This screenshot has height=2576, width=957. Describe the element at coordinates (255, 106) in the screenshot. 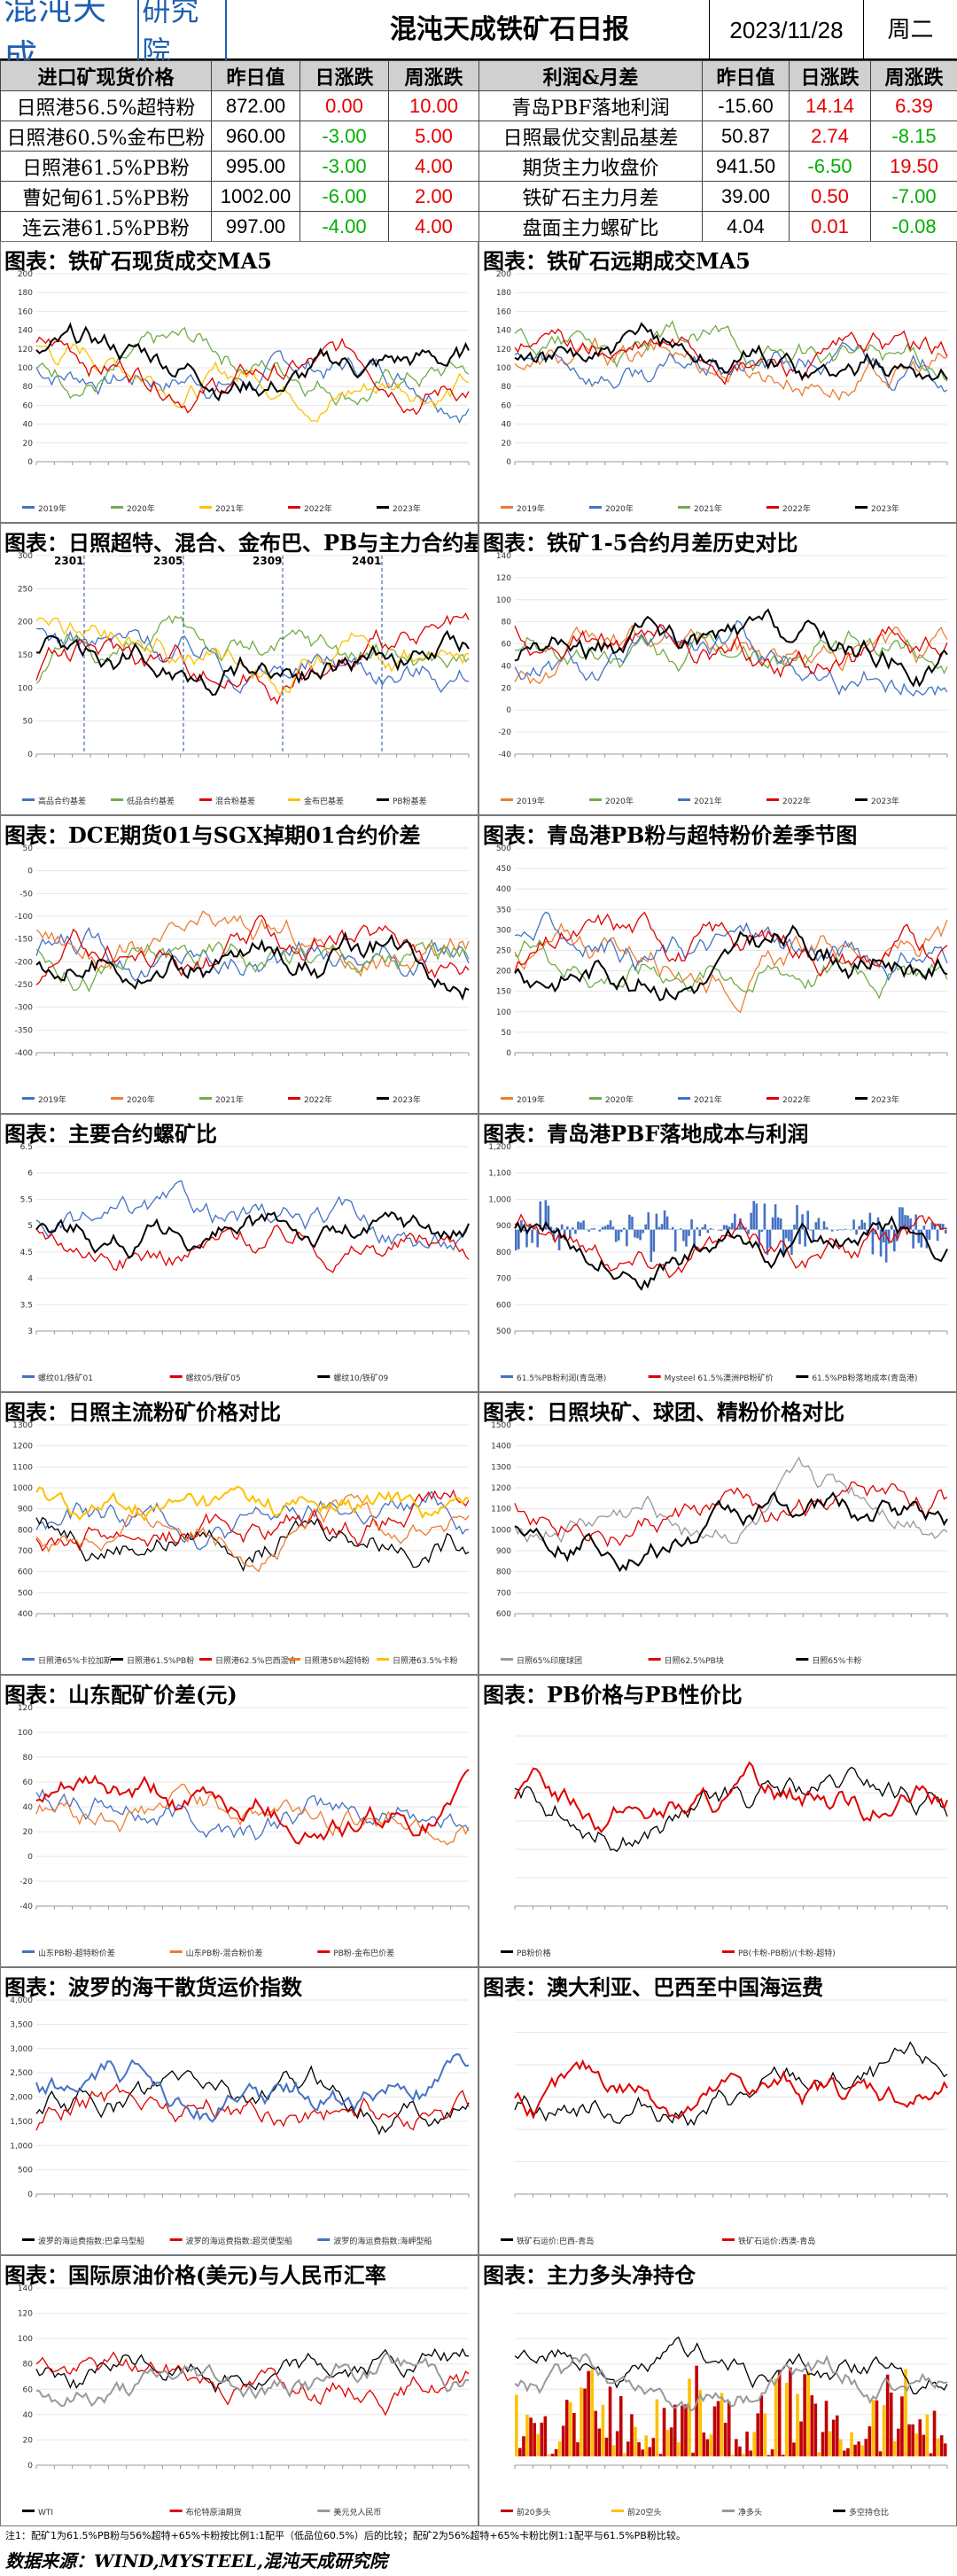

I see `table-cell-v: 872.00` at that location.